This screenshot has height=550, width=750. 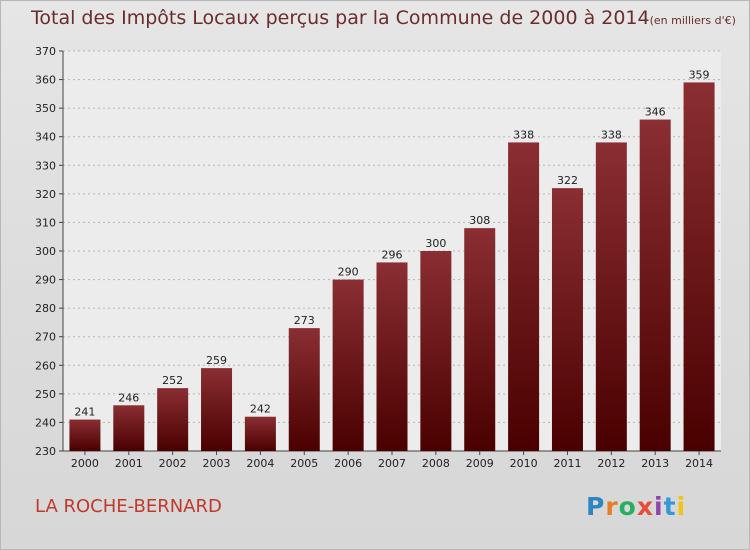 I want to click on data-label-2000: 241, so click(x=84, y=412).